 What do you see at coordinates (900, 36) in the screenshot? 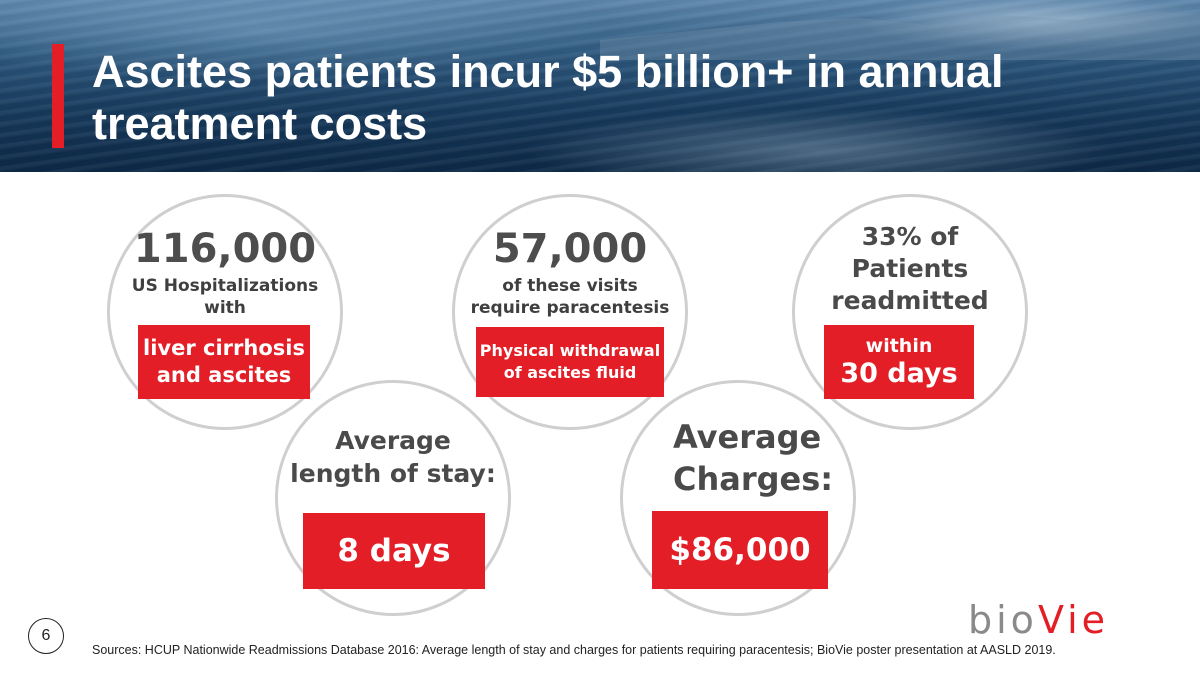
I see `background-hills` at bounding box center [900, 36].